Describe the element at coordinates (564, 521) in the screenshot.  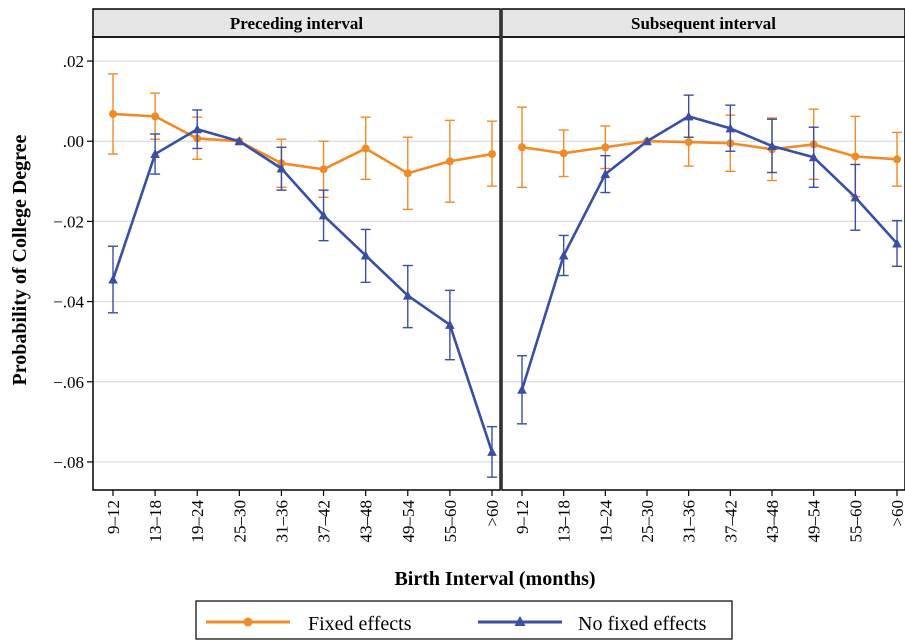
I see `x-tick-label-subsequent-1: 13–18` at that location.